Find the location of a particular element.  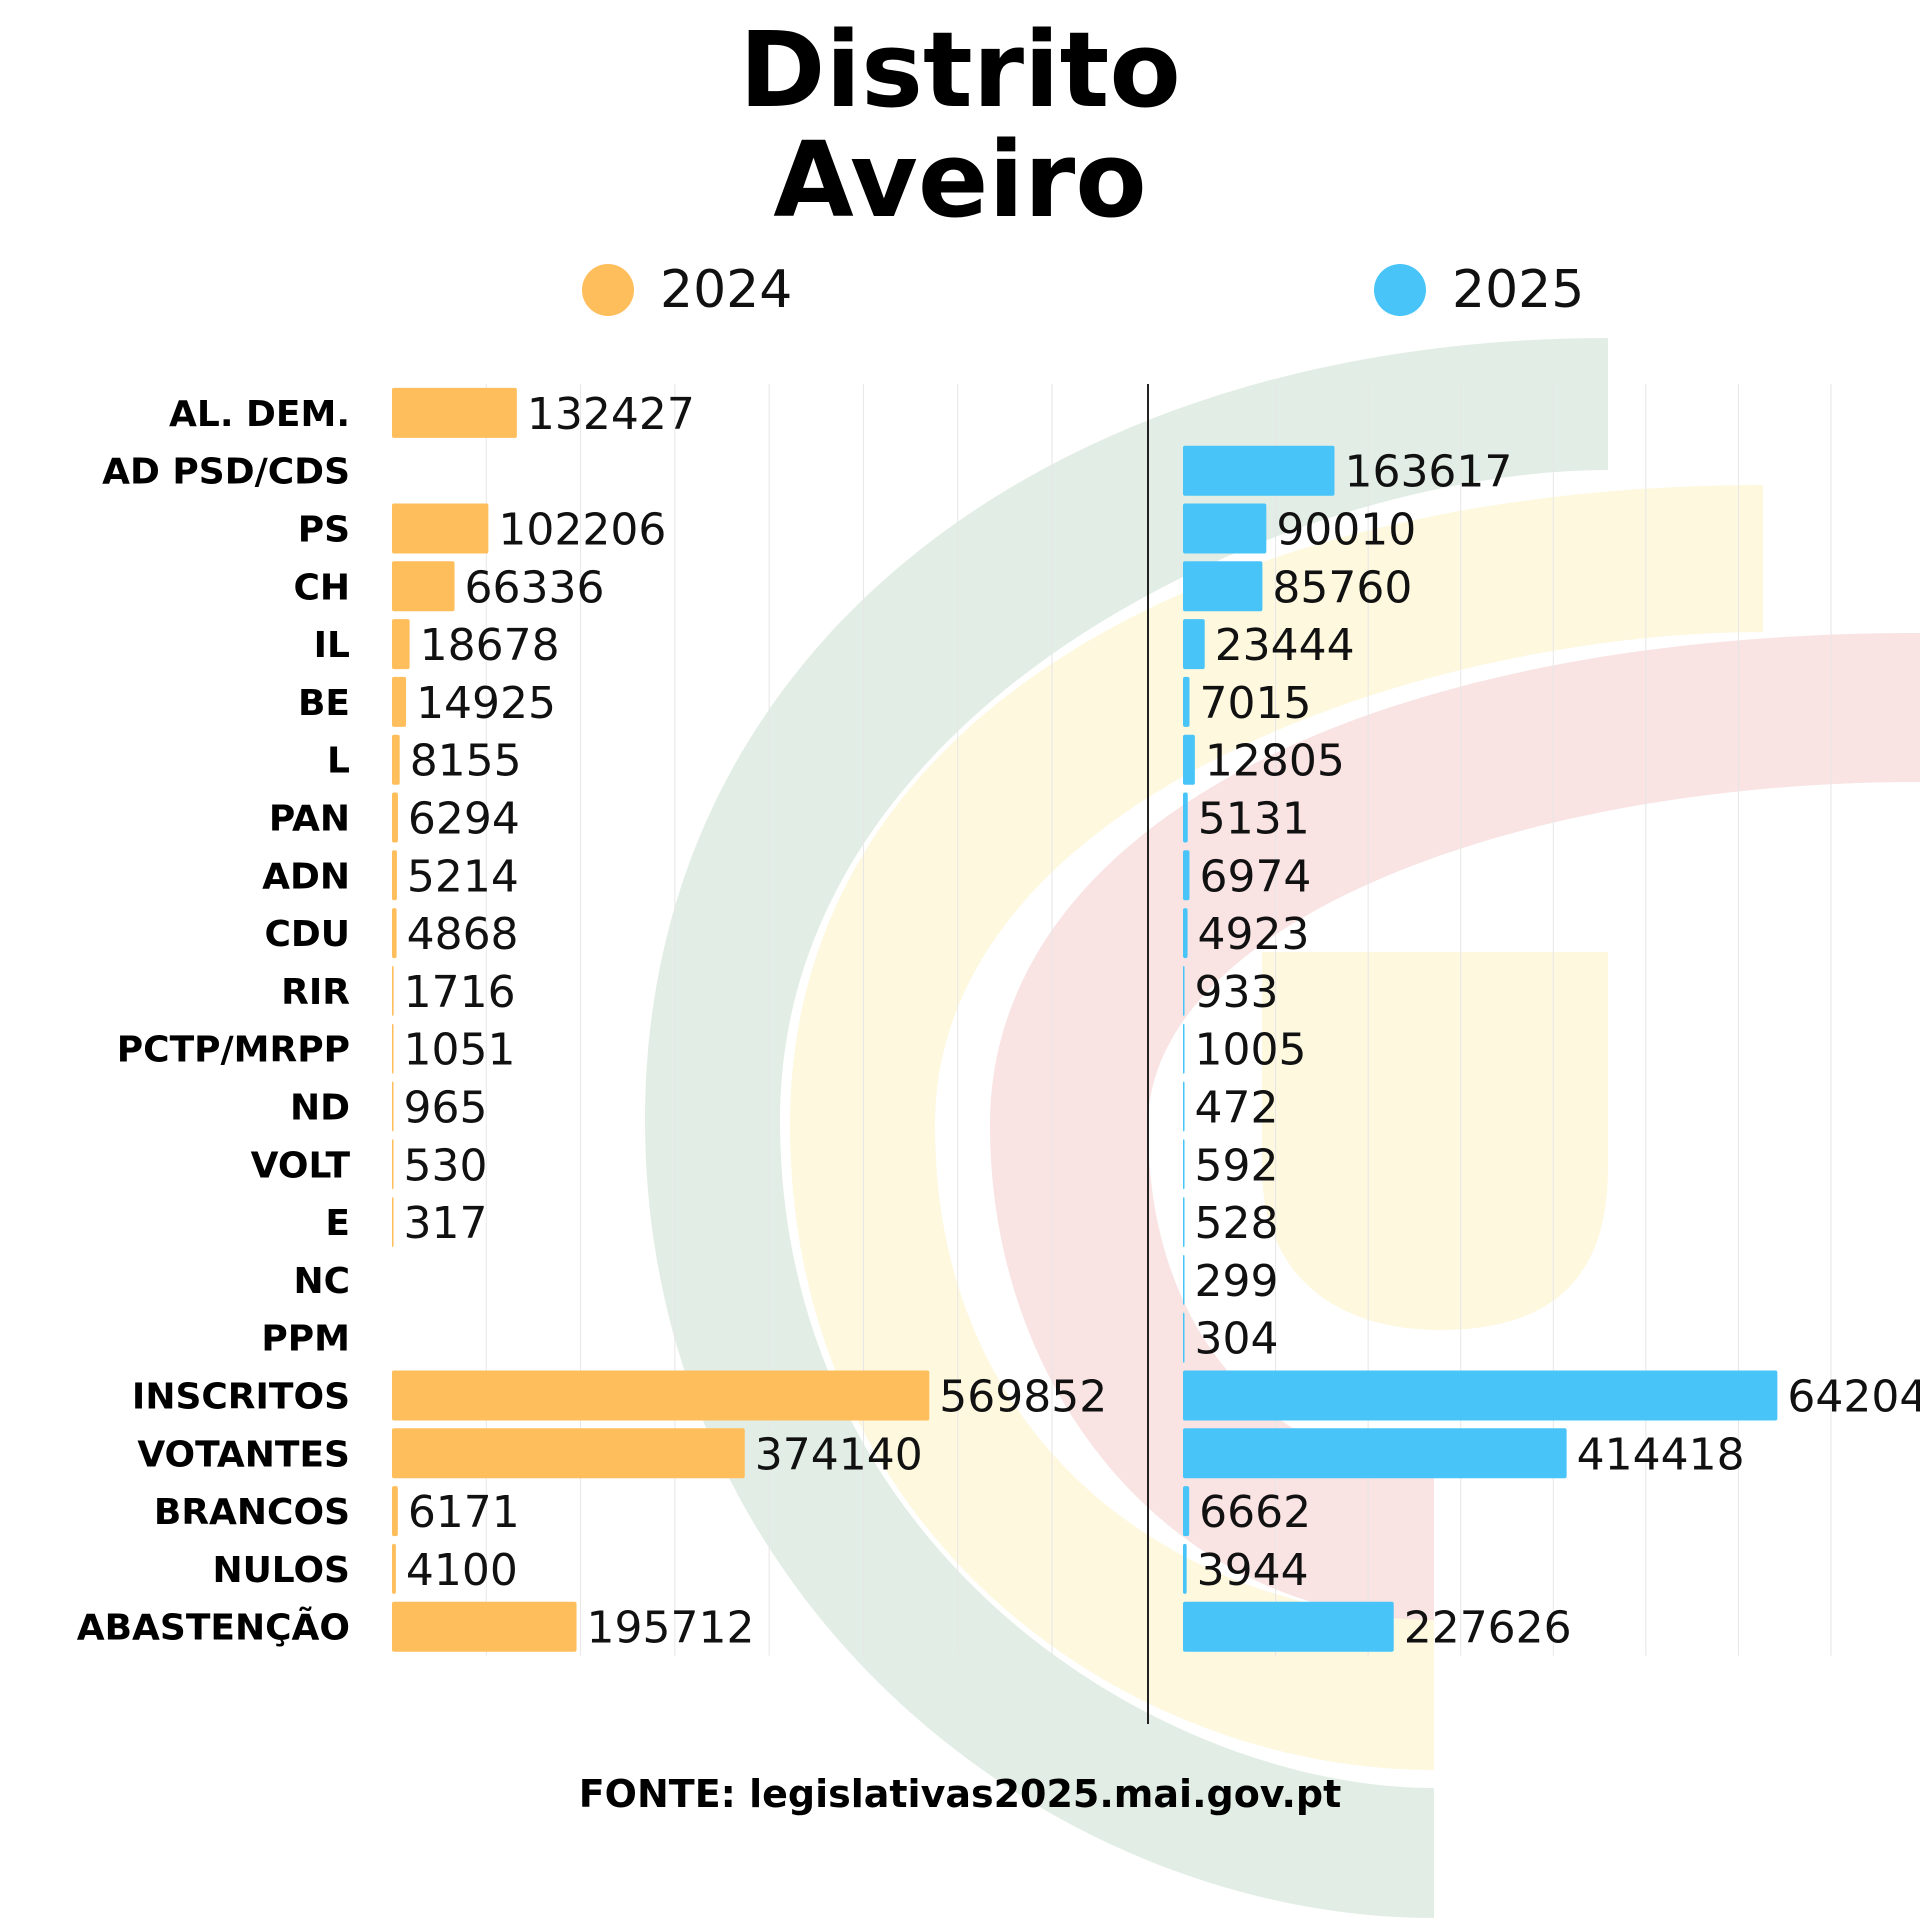

category-label: L is located at coordinates (338, 761).